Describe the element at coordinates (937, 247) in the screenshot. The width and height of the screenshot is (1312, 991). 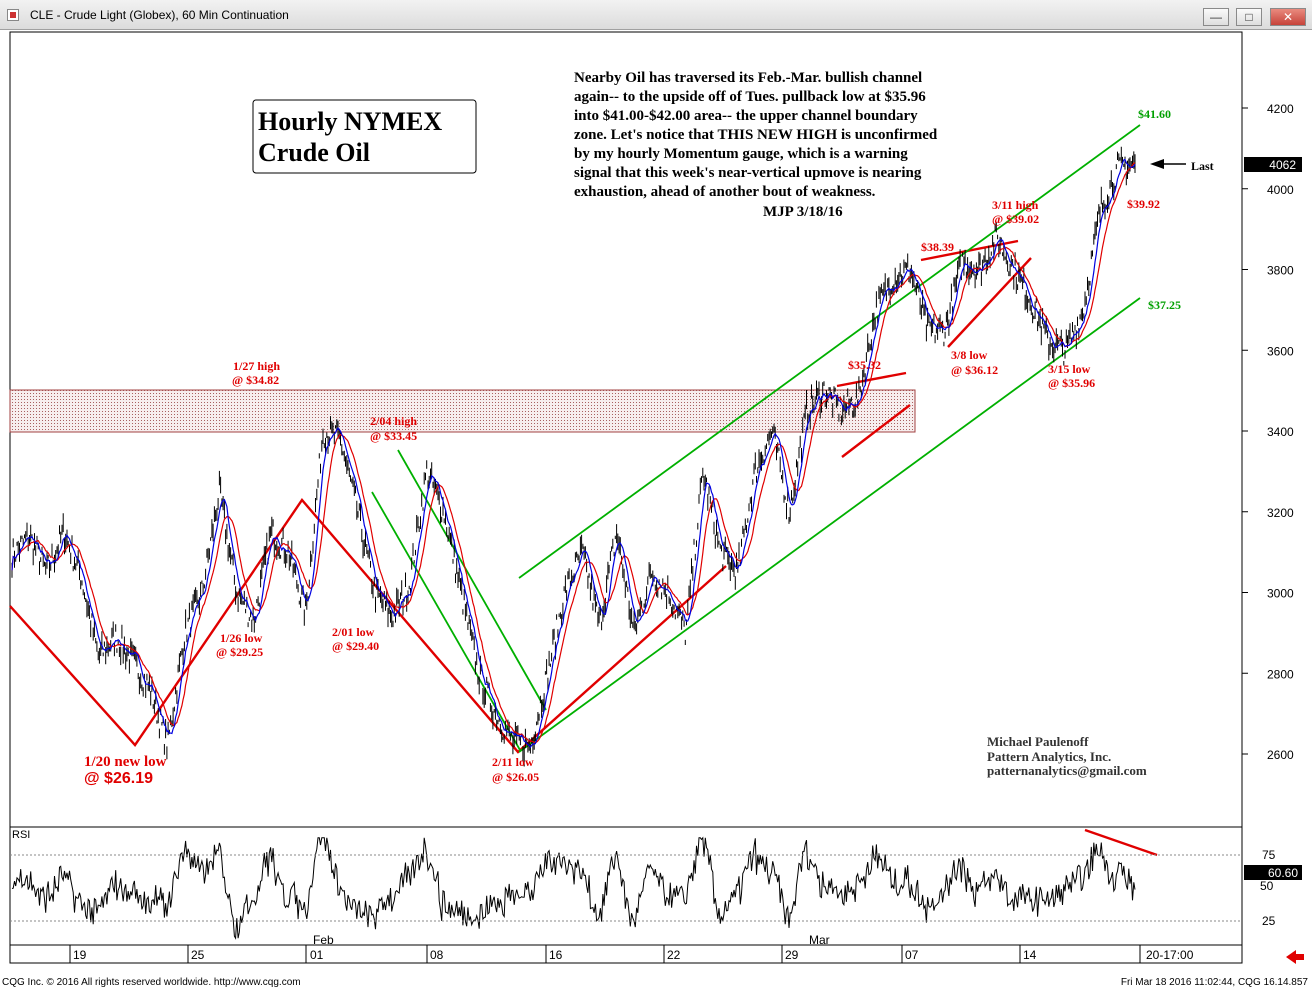
I see `annotation-label: $38.39` at that location.